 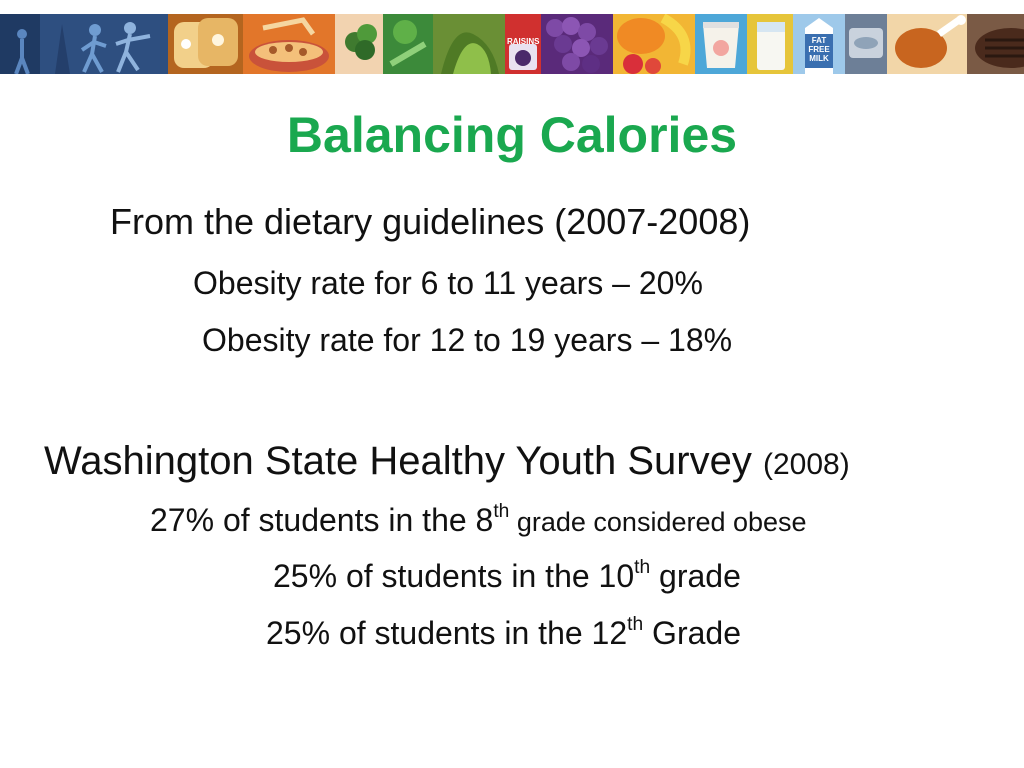 What do you see at coordinates (654, 44) in the screenshot?
I see `fruit-icon` at bounding box center [654, 44].